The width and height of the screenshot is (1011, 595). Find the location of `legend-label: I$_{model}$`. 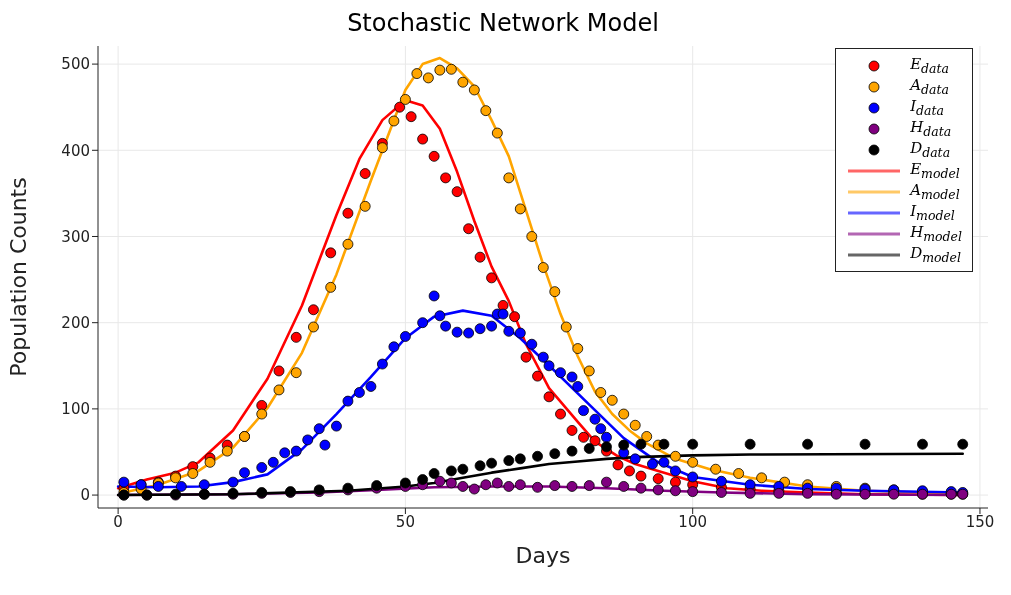

legend-label: I$_{model}$ is located at coordinates (932, 212).